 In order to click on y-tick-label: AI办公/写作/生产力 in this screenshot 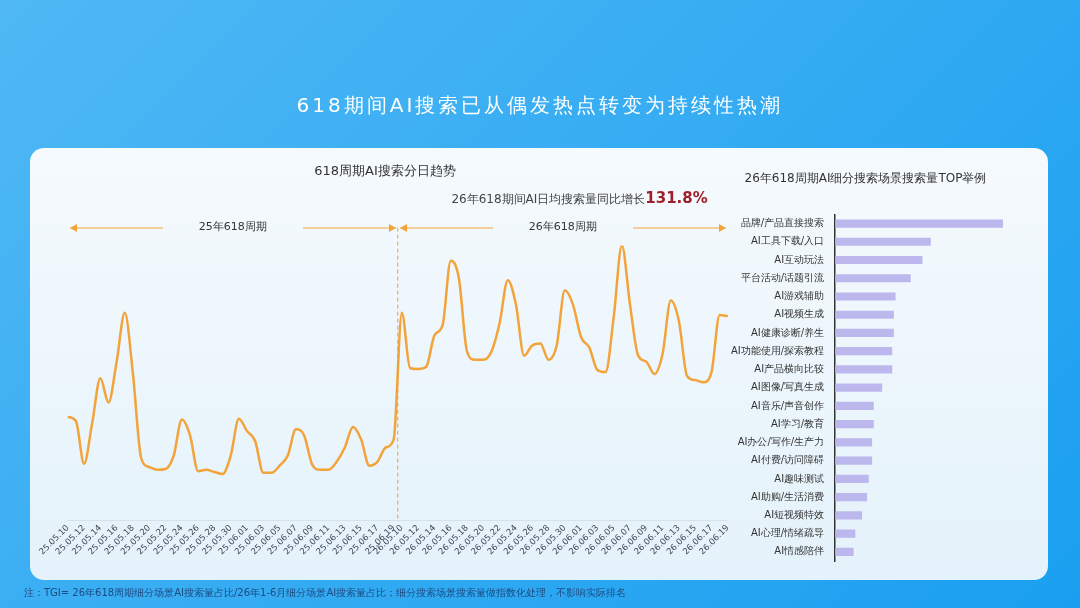, I will do `click(781, 442)`.